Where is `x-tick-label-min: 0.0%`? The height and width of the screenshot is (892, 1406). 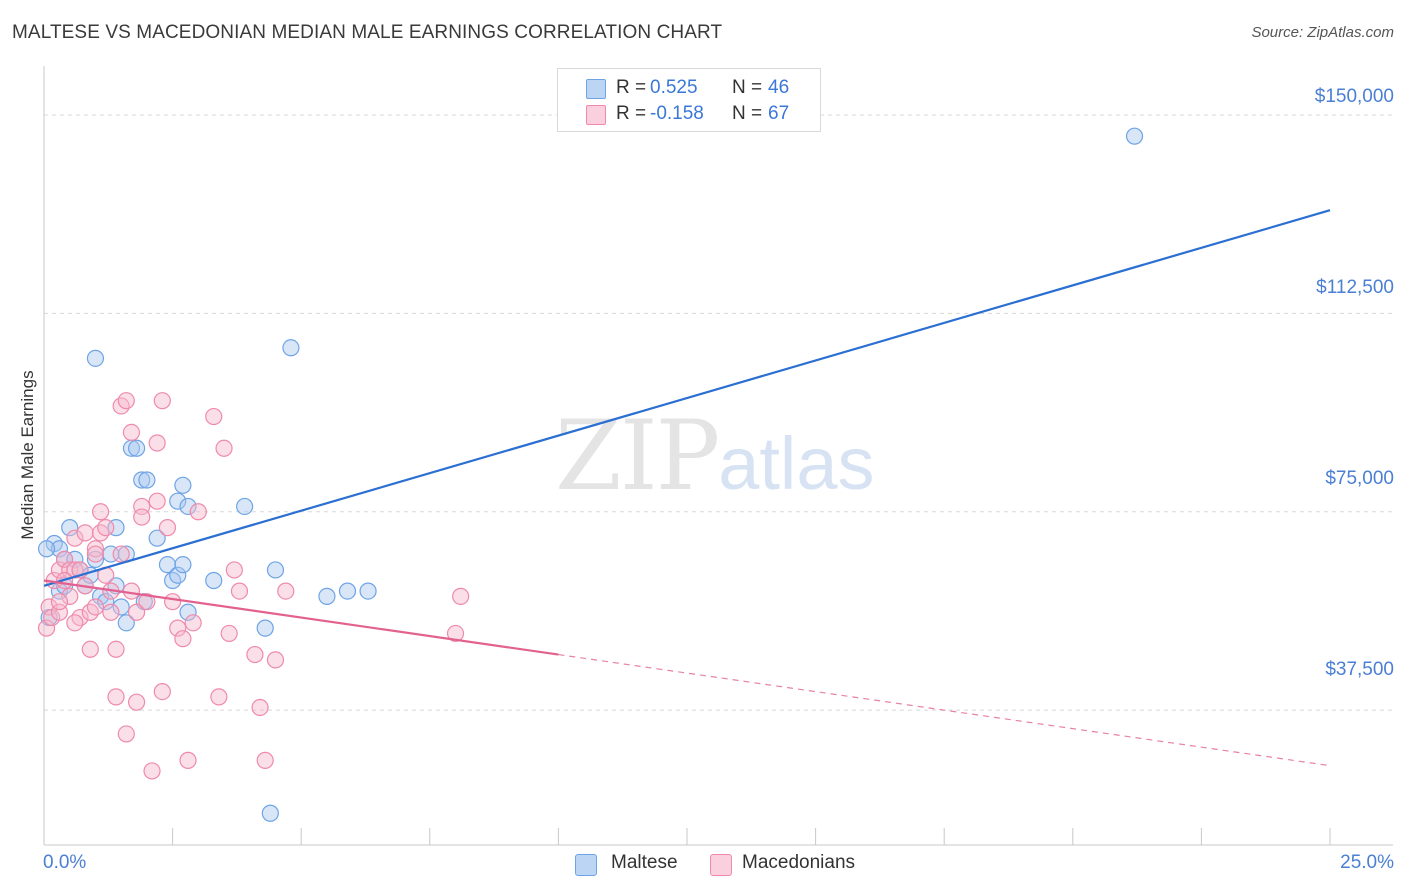
x-tick-label-min: 0.0% is located at coordinates (65, 862).